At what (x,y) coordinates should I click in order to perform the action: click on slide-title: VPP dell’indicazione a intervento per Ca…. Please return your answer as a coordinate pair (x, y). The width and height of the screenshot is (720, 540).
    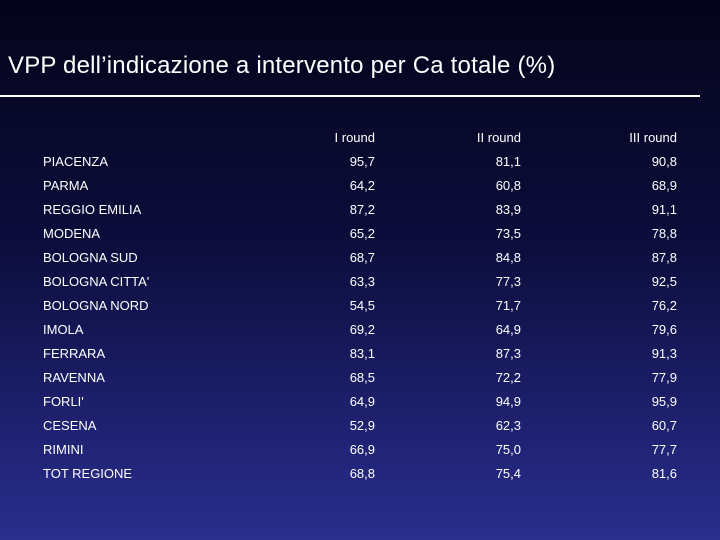
    Looking at the image, I should click on (282, 65).